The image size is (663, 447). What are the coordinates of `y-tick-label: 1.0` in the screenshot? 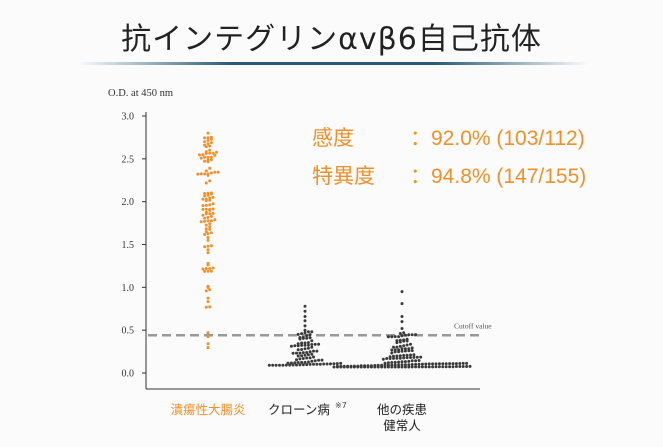 It's located at (128, 288).